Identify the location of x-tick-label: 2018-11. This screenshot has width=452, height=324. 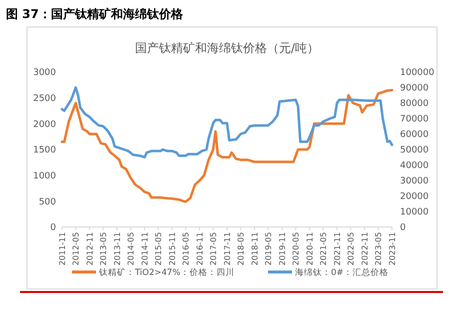
(255, 249).